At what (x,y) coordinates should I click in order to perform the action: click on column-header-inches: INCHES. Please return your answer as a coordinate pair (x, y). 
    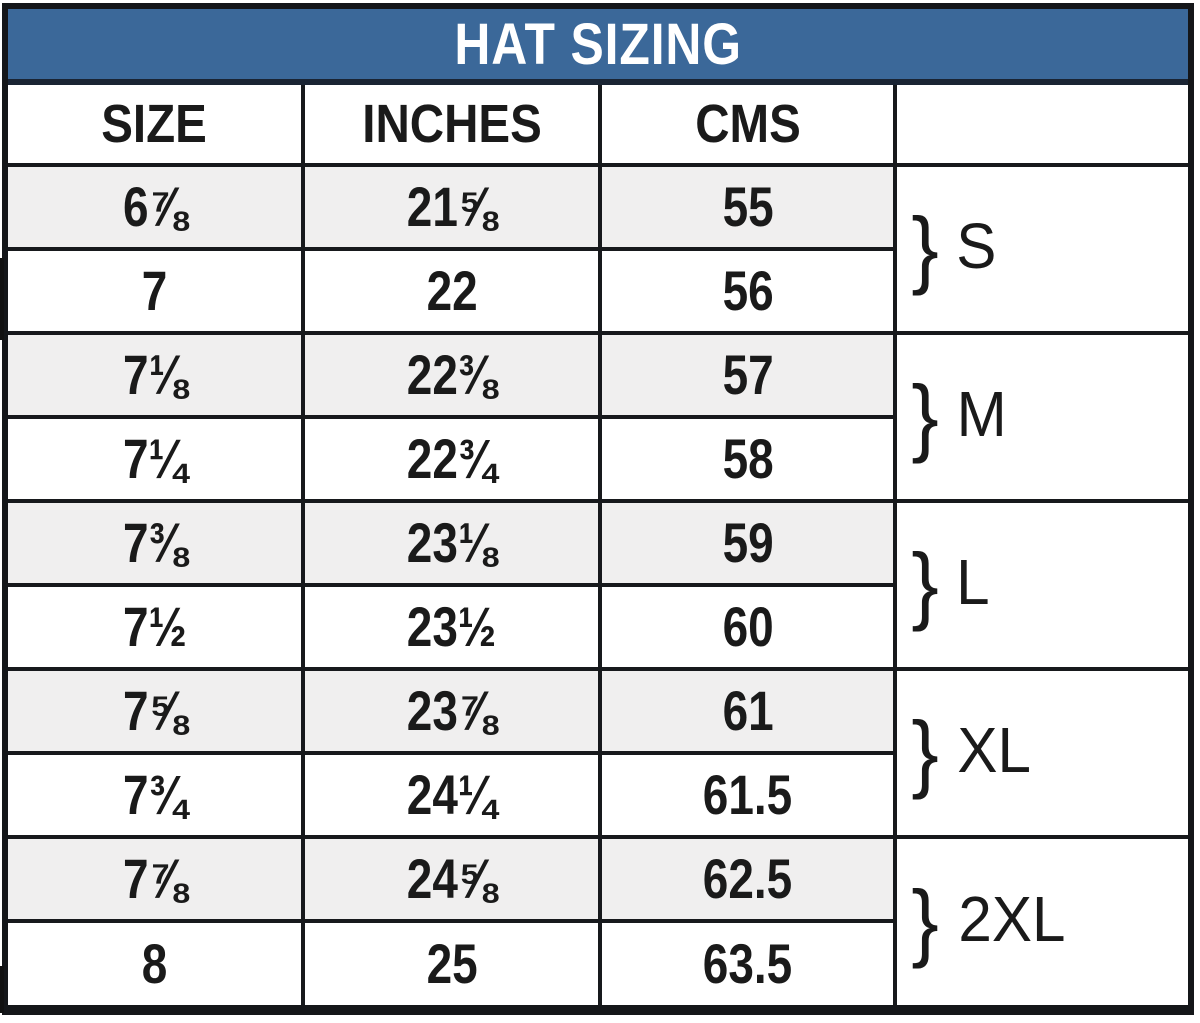
    Looking at the image, I should click on (451, 126).